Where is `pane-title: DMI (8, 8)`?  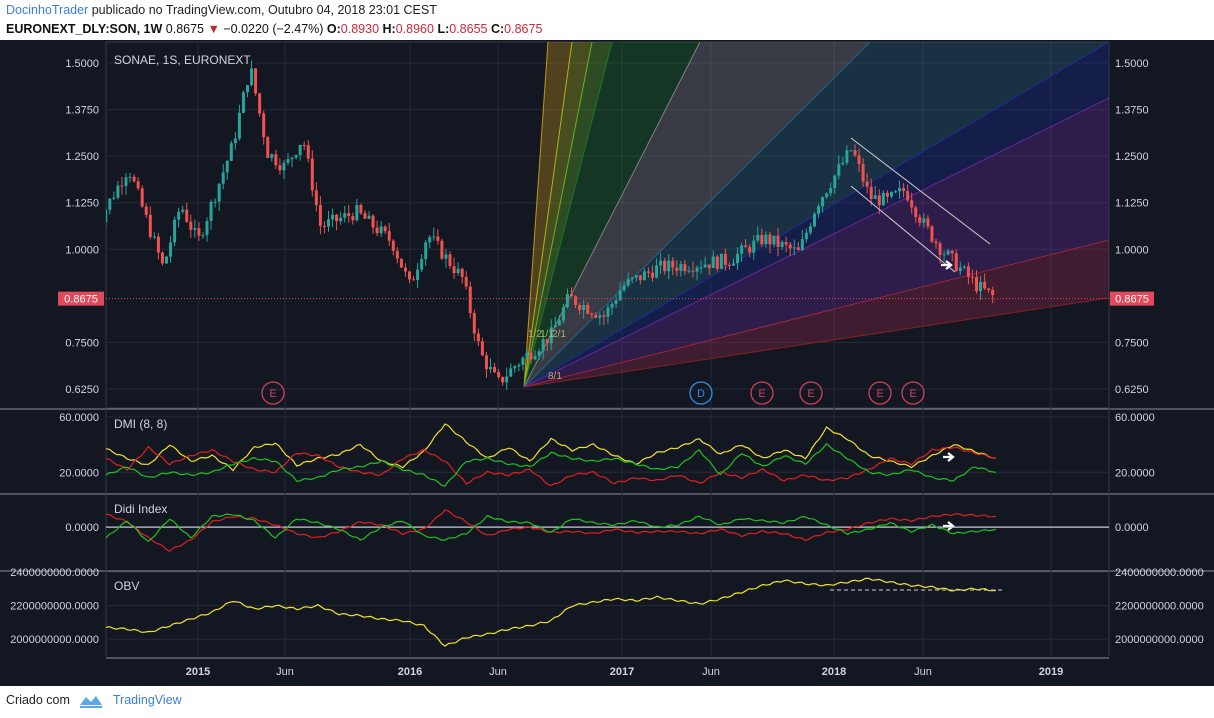
pane-title: DMI (8, 8) is located at coordinates (140, 424).